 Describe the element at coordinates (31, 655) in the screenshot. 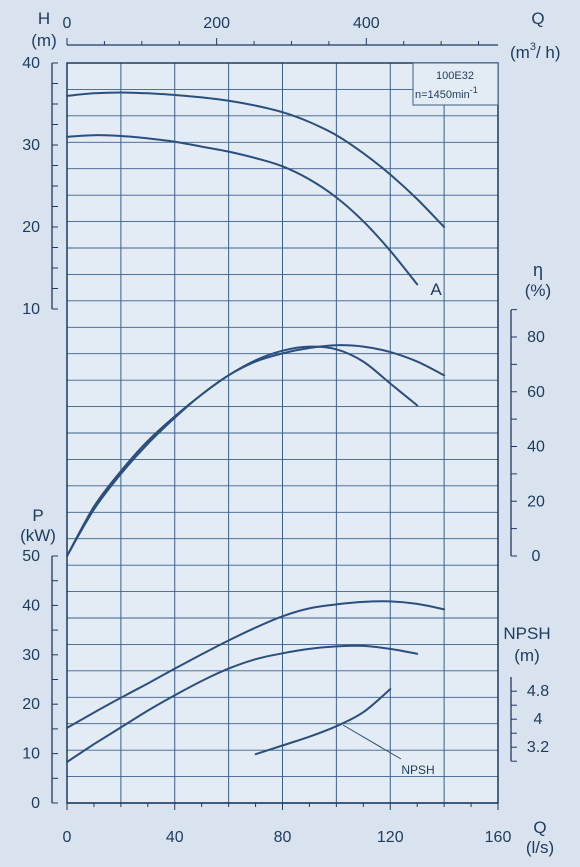

I see `p-tick-label: 30` at that location.